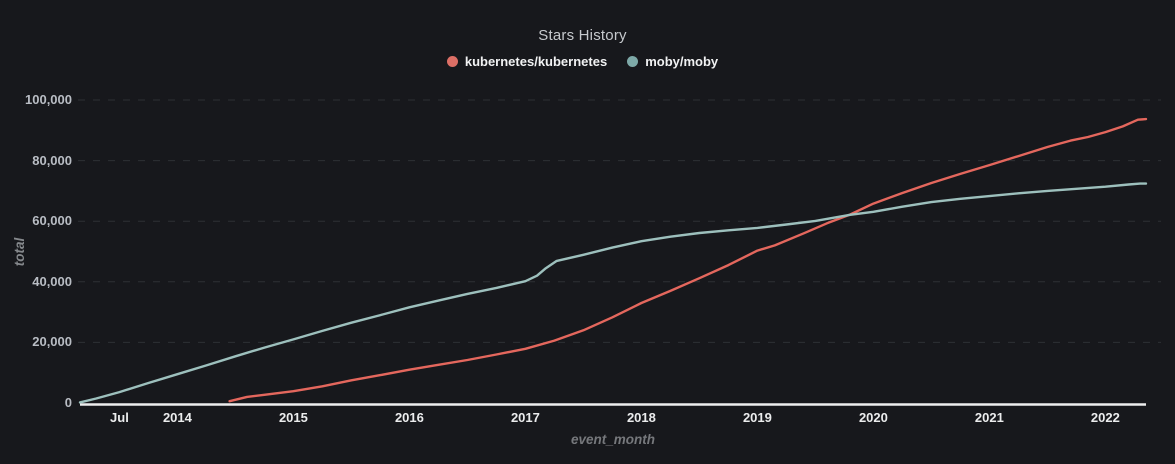 This screenshot has height=464, width=1175. I want to click on legend-item-kubernetes: kubernetes/kubernetes, so click(527, 61).